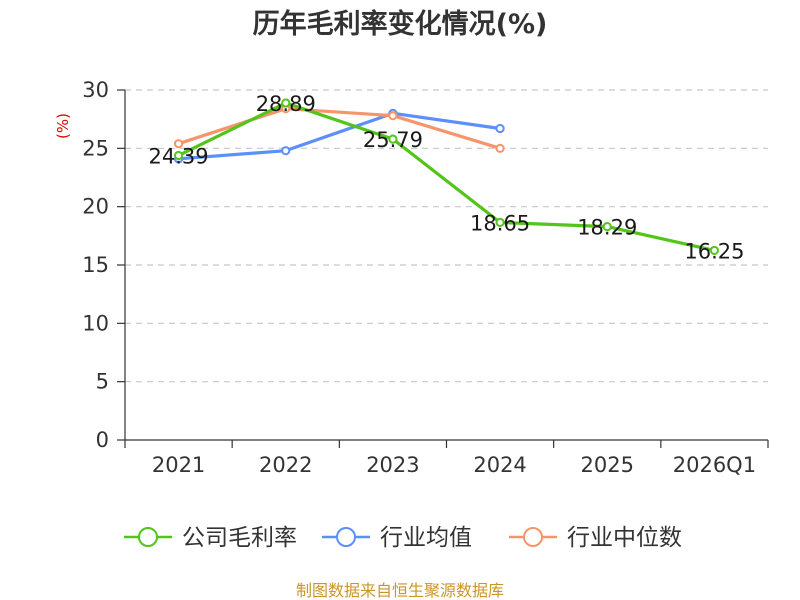 The image size is (800, 600). I want to click on x-tick-label: 2026Q1, so click(714, 465).